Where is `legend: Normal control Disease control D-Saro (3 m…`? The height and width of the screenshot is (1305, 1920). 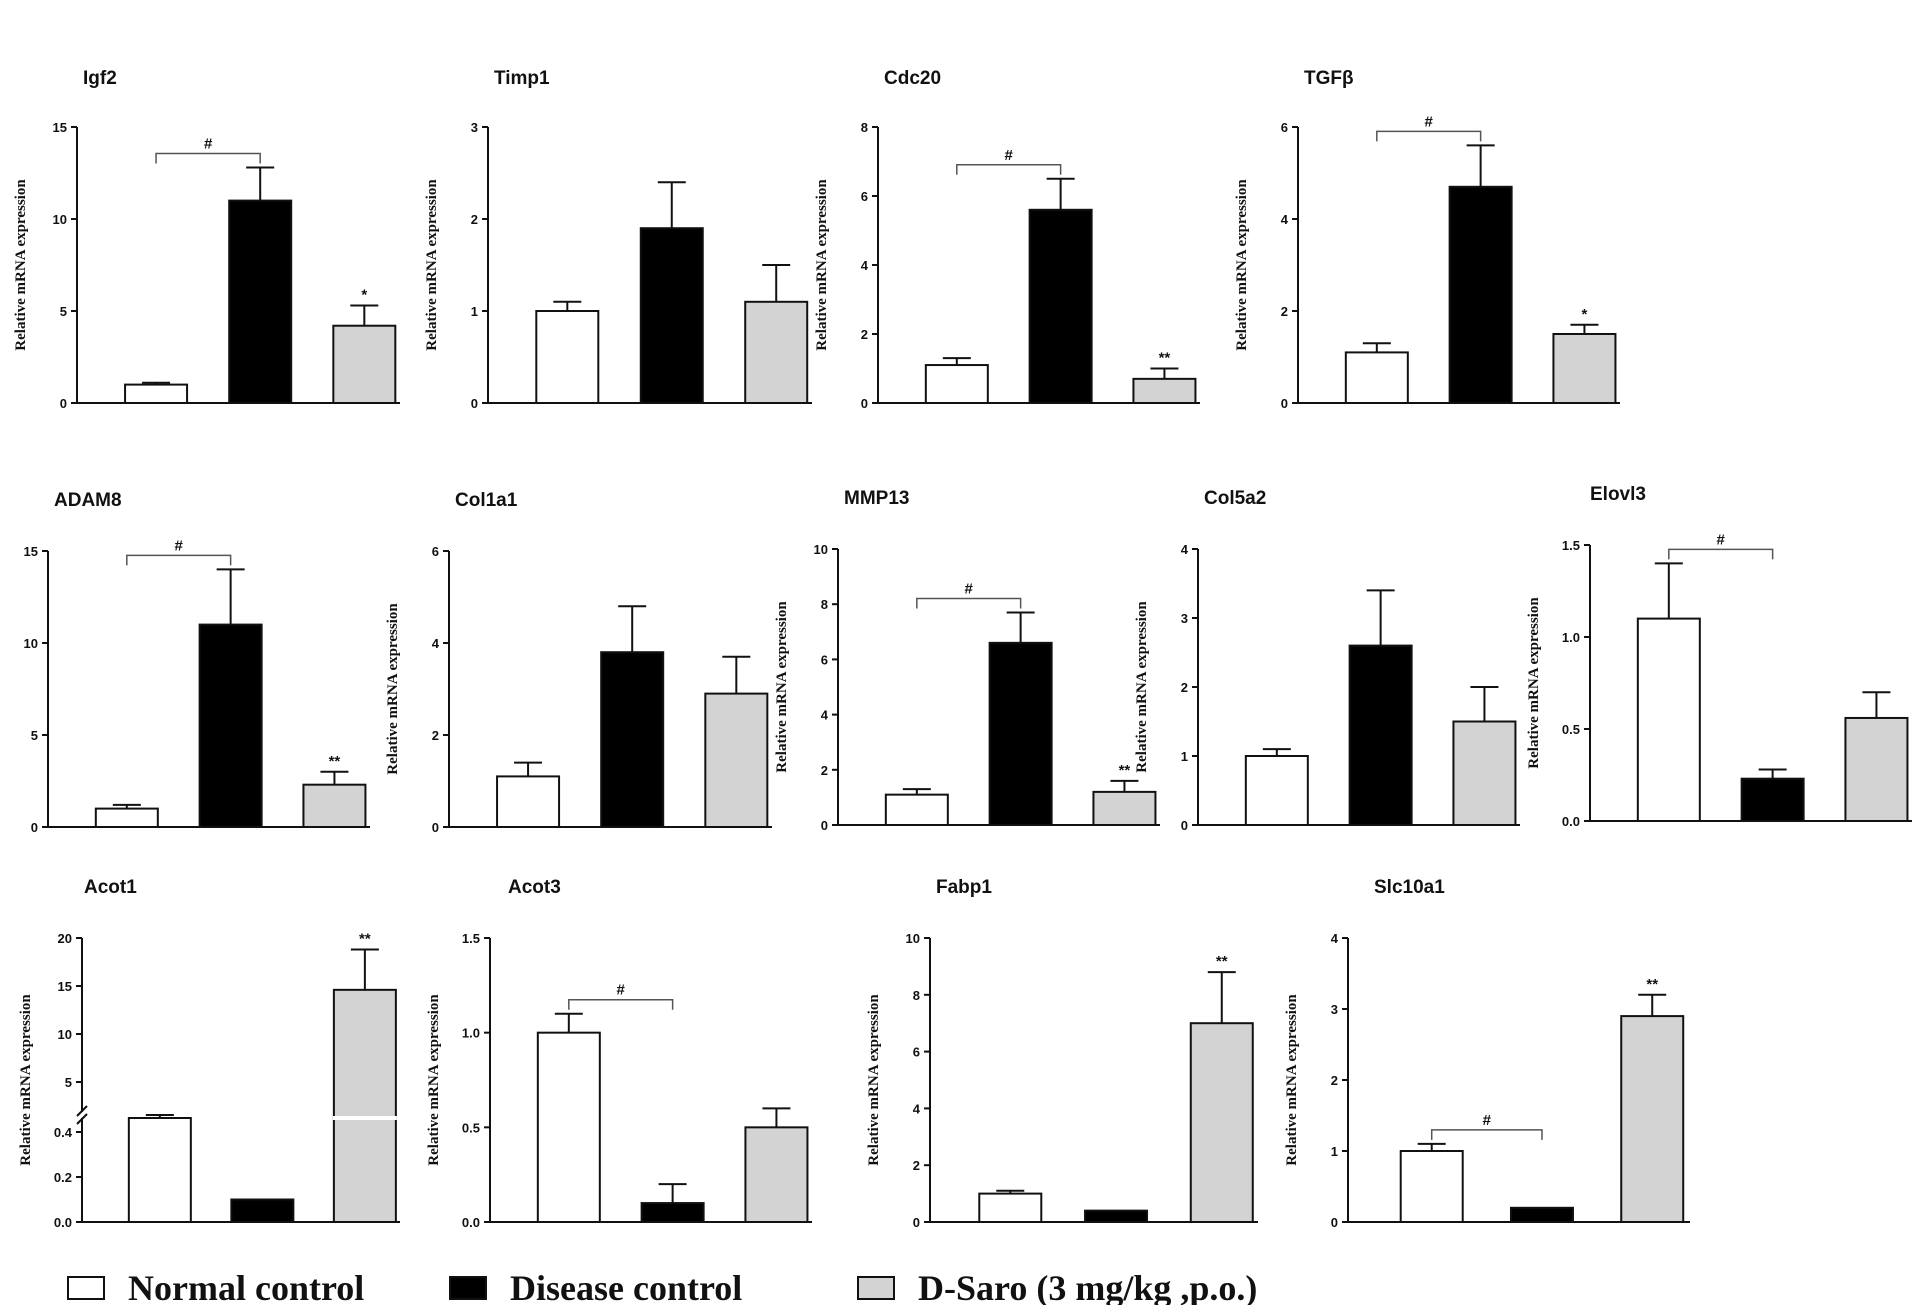
legend: Normal control Disease control D-Saro (3 m… is located at coordinates (662, 1286).